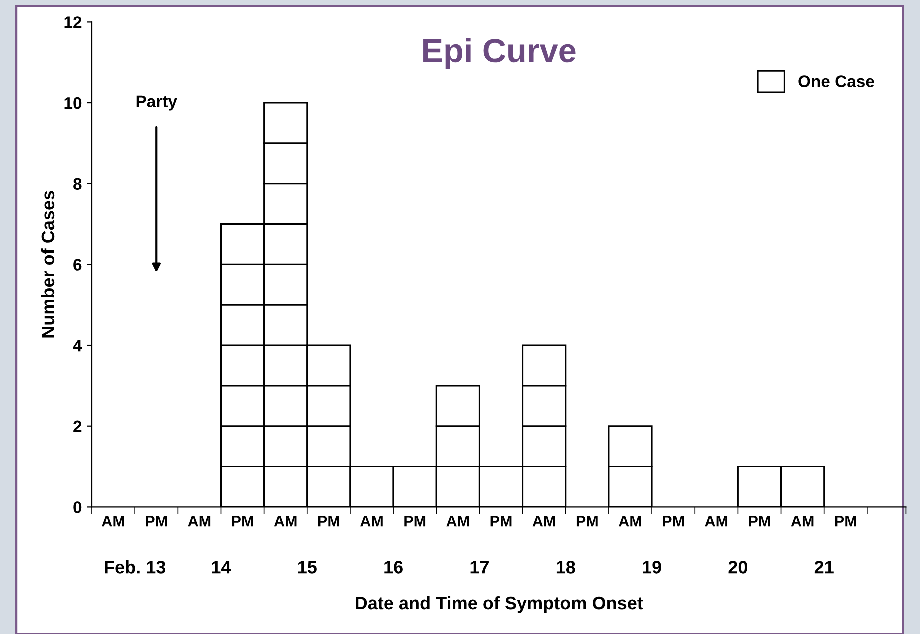  Describe the element at coordinates (48, 264) in the screenshot. I see `y-axis-title: Number of Cases` at that location.